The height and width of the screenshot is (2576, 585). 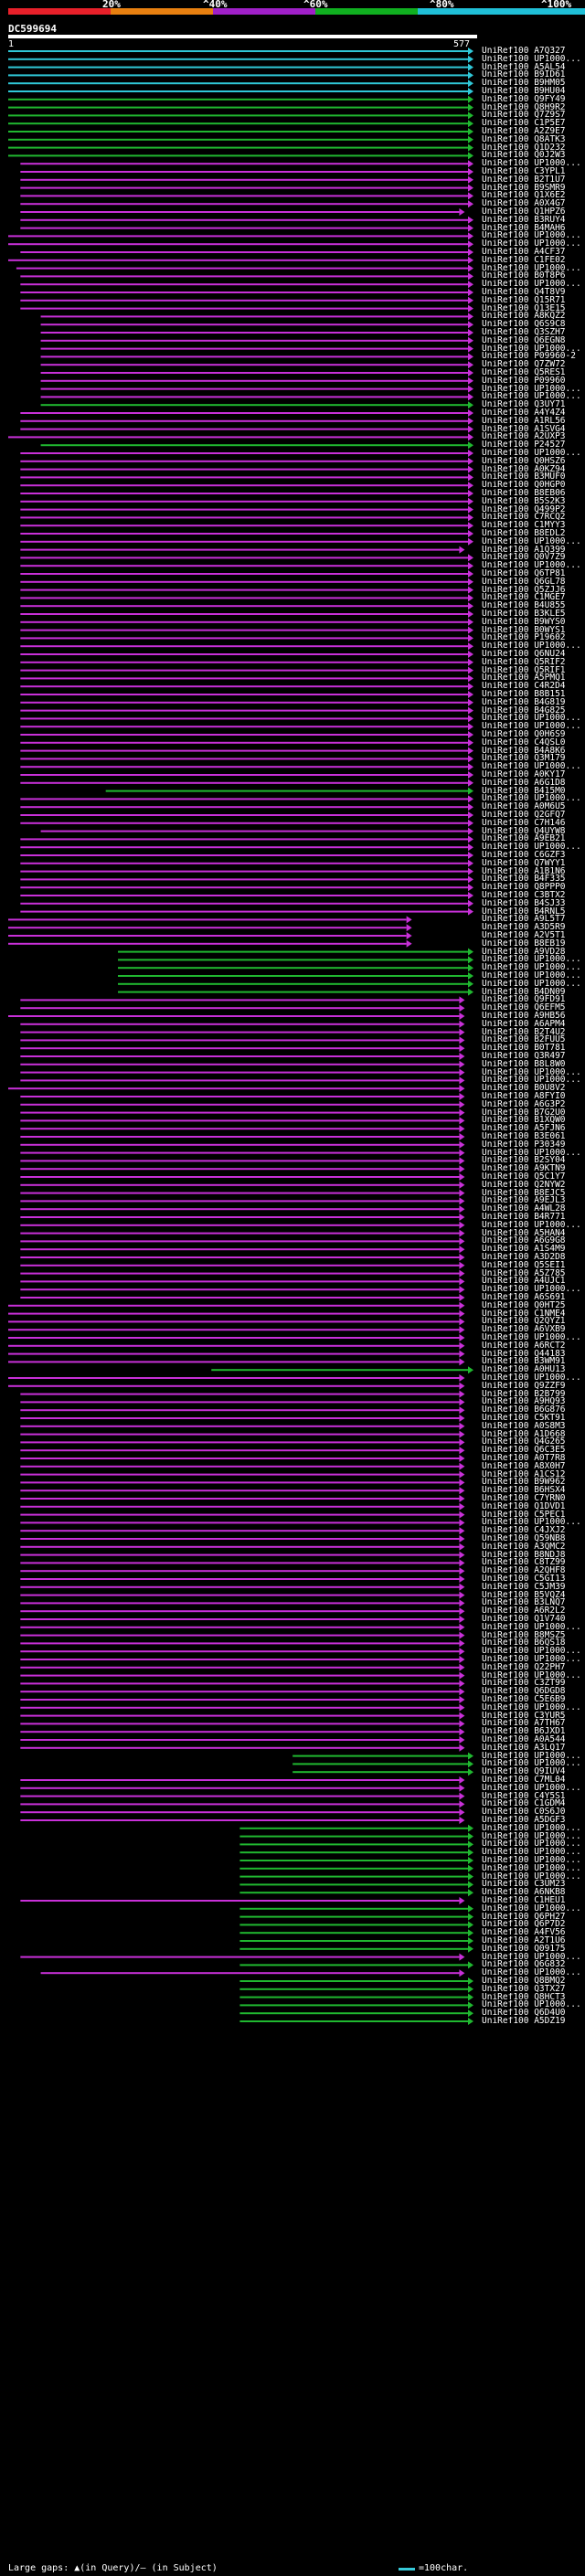 I want to click on hit-id-link: UniRef100_Q6C3E5, so click(x=524, y=1450).